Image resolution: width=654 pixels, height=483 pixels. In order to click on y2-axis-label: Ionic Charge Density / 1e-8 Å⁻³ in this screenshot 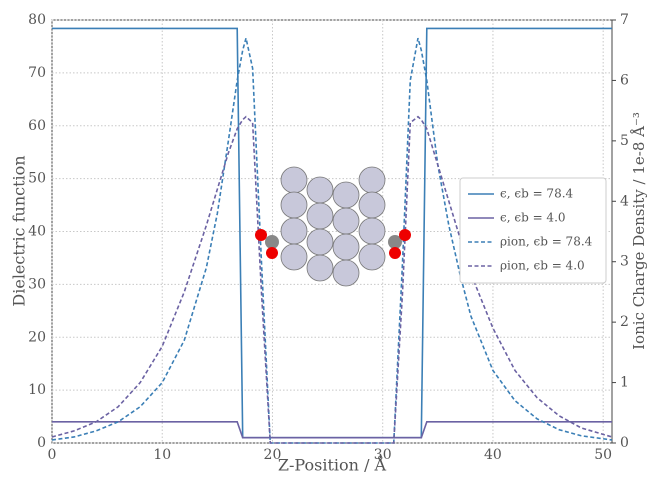, I will do `click(639, 231)`.